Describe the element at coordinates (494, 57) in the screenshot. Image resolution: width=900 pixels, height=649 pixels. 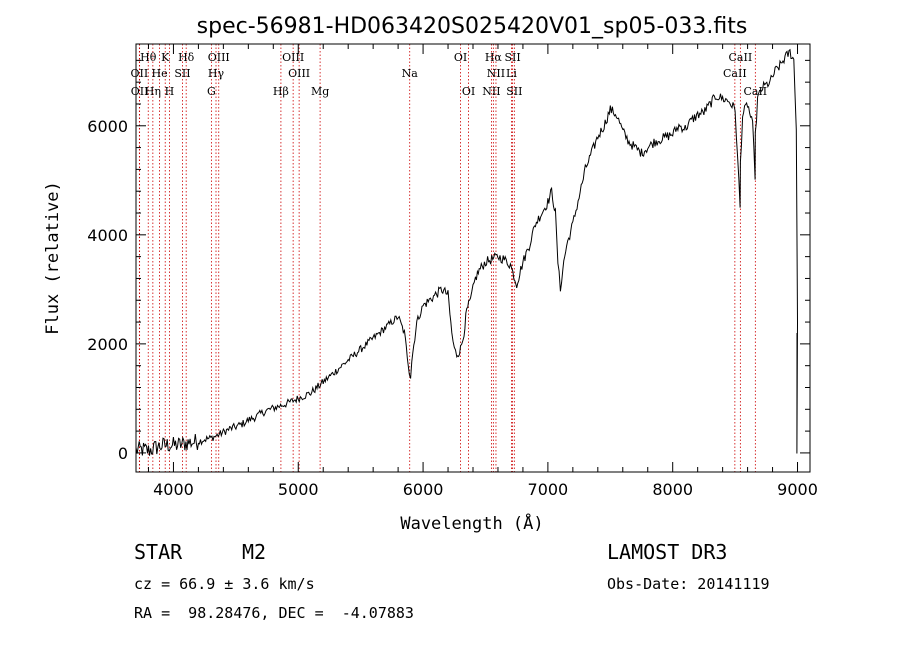
I see `line-marker-label-6: Hα` at that location.